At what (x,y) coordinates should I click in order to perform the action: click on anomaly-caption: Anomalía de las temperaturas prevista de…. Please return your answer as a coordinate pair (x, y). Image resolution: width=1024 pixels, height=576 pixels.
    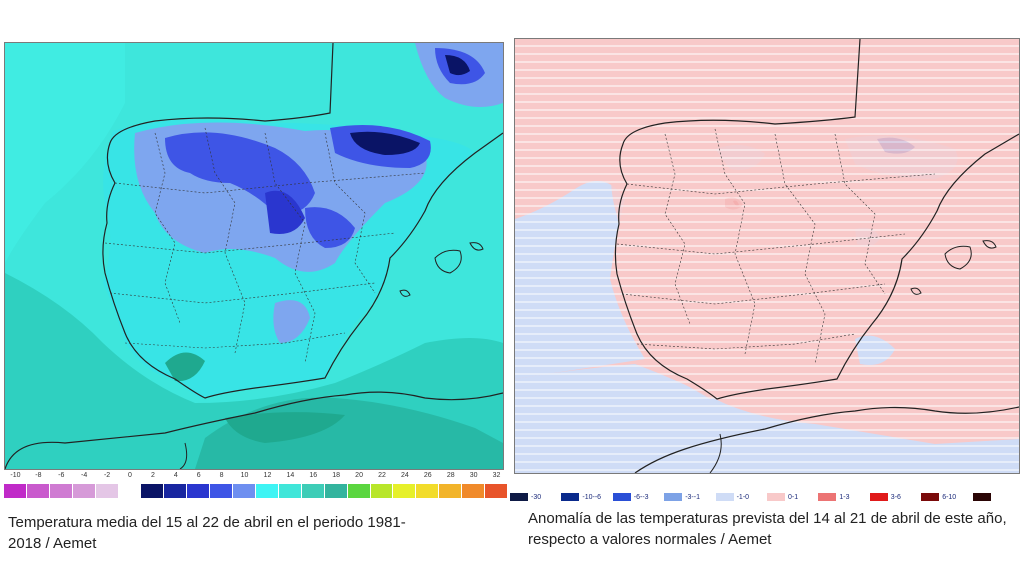
    Looking at the image, I should click on (767, 529).